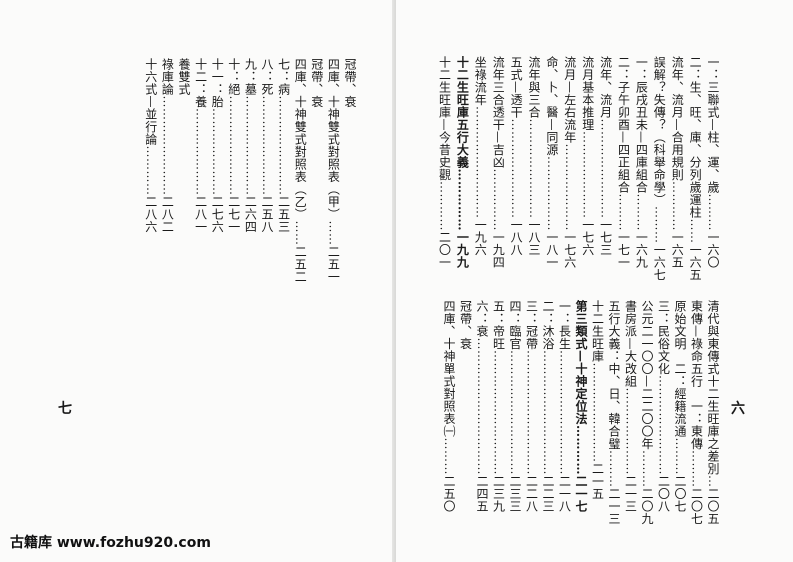 This screenshot has width=793, height=562. What do you see at coordinates (110, 543) in the screenshot?
I see `site-watermark: 古籍库 www.fozhu920.com` at bounding box center [110, 543].